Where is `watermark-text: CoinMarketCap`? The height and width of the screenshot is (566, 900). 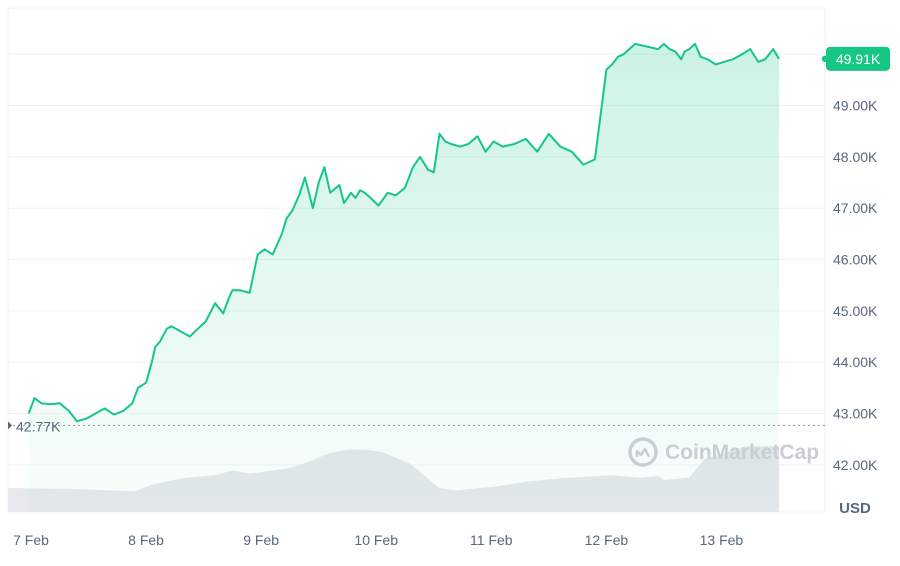 watermark-text: CoinMarketCap is located at coordinates (742, 452).